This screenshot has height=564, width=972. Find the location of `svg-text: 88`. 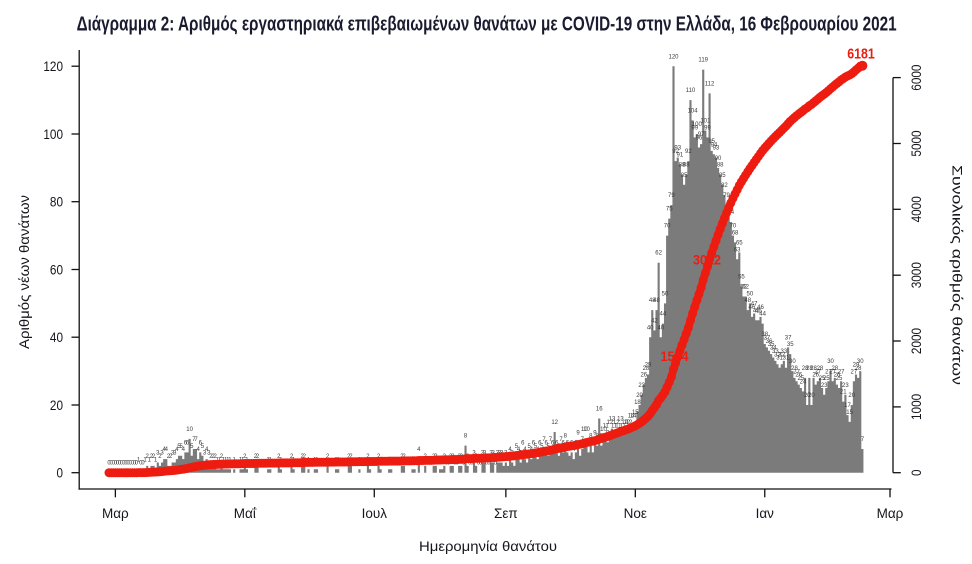

svg-text: 88 is located at coordinates (682, 166).